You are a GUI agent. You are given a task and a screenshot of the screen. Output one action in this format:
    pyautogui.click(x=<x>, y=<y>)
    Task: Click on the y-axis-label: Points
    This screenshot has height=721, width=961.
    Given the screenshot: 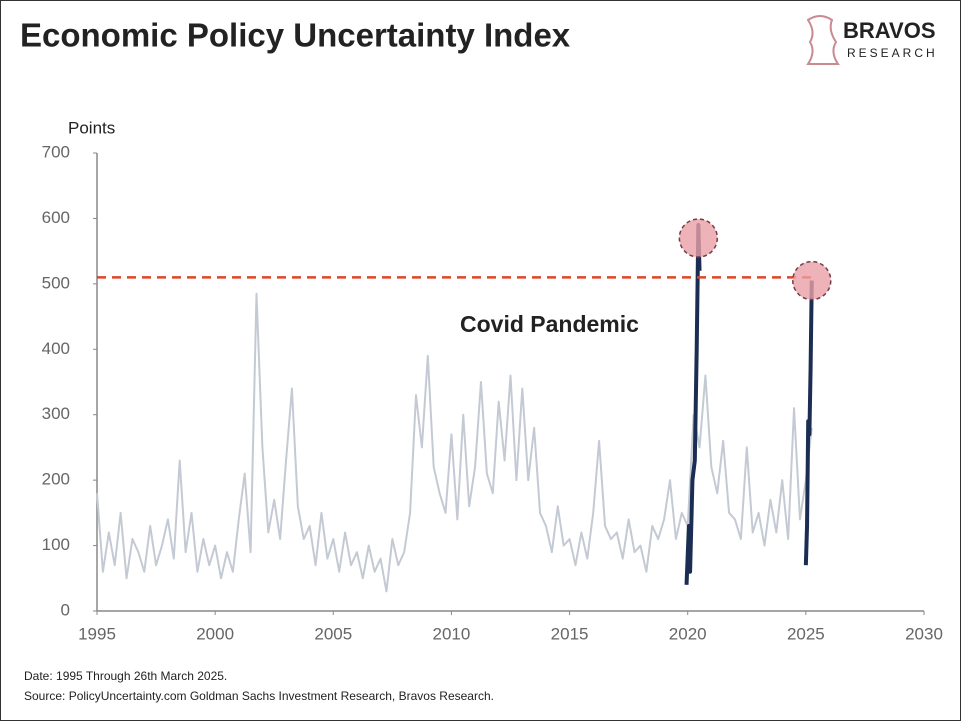 What is the action you would take?
    pyautogui.click(x=91, y=127)
    